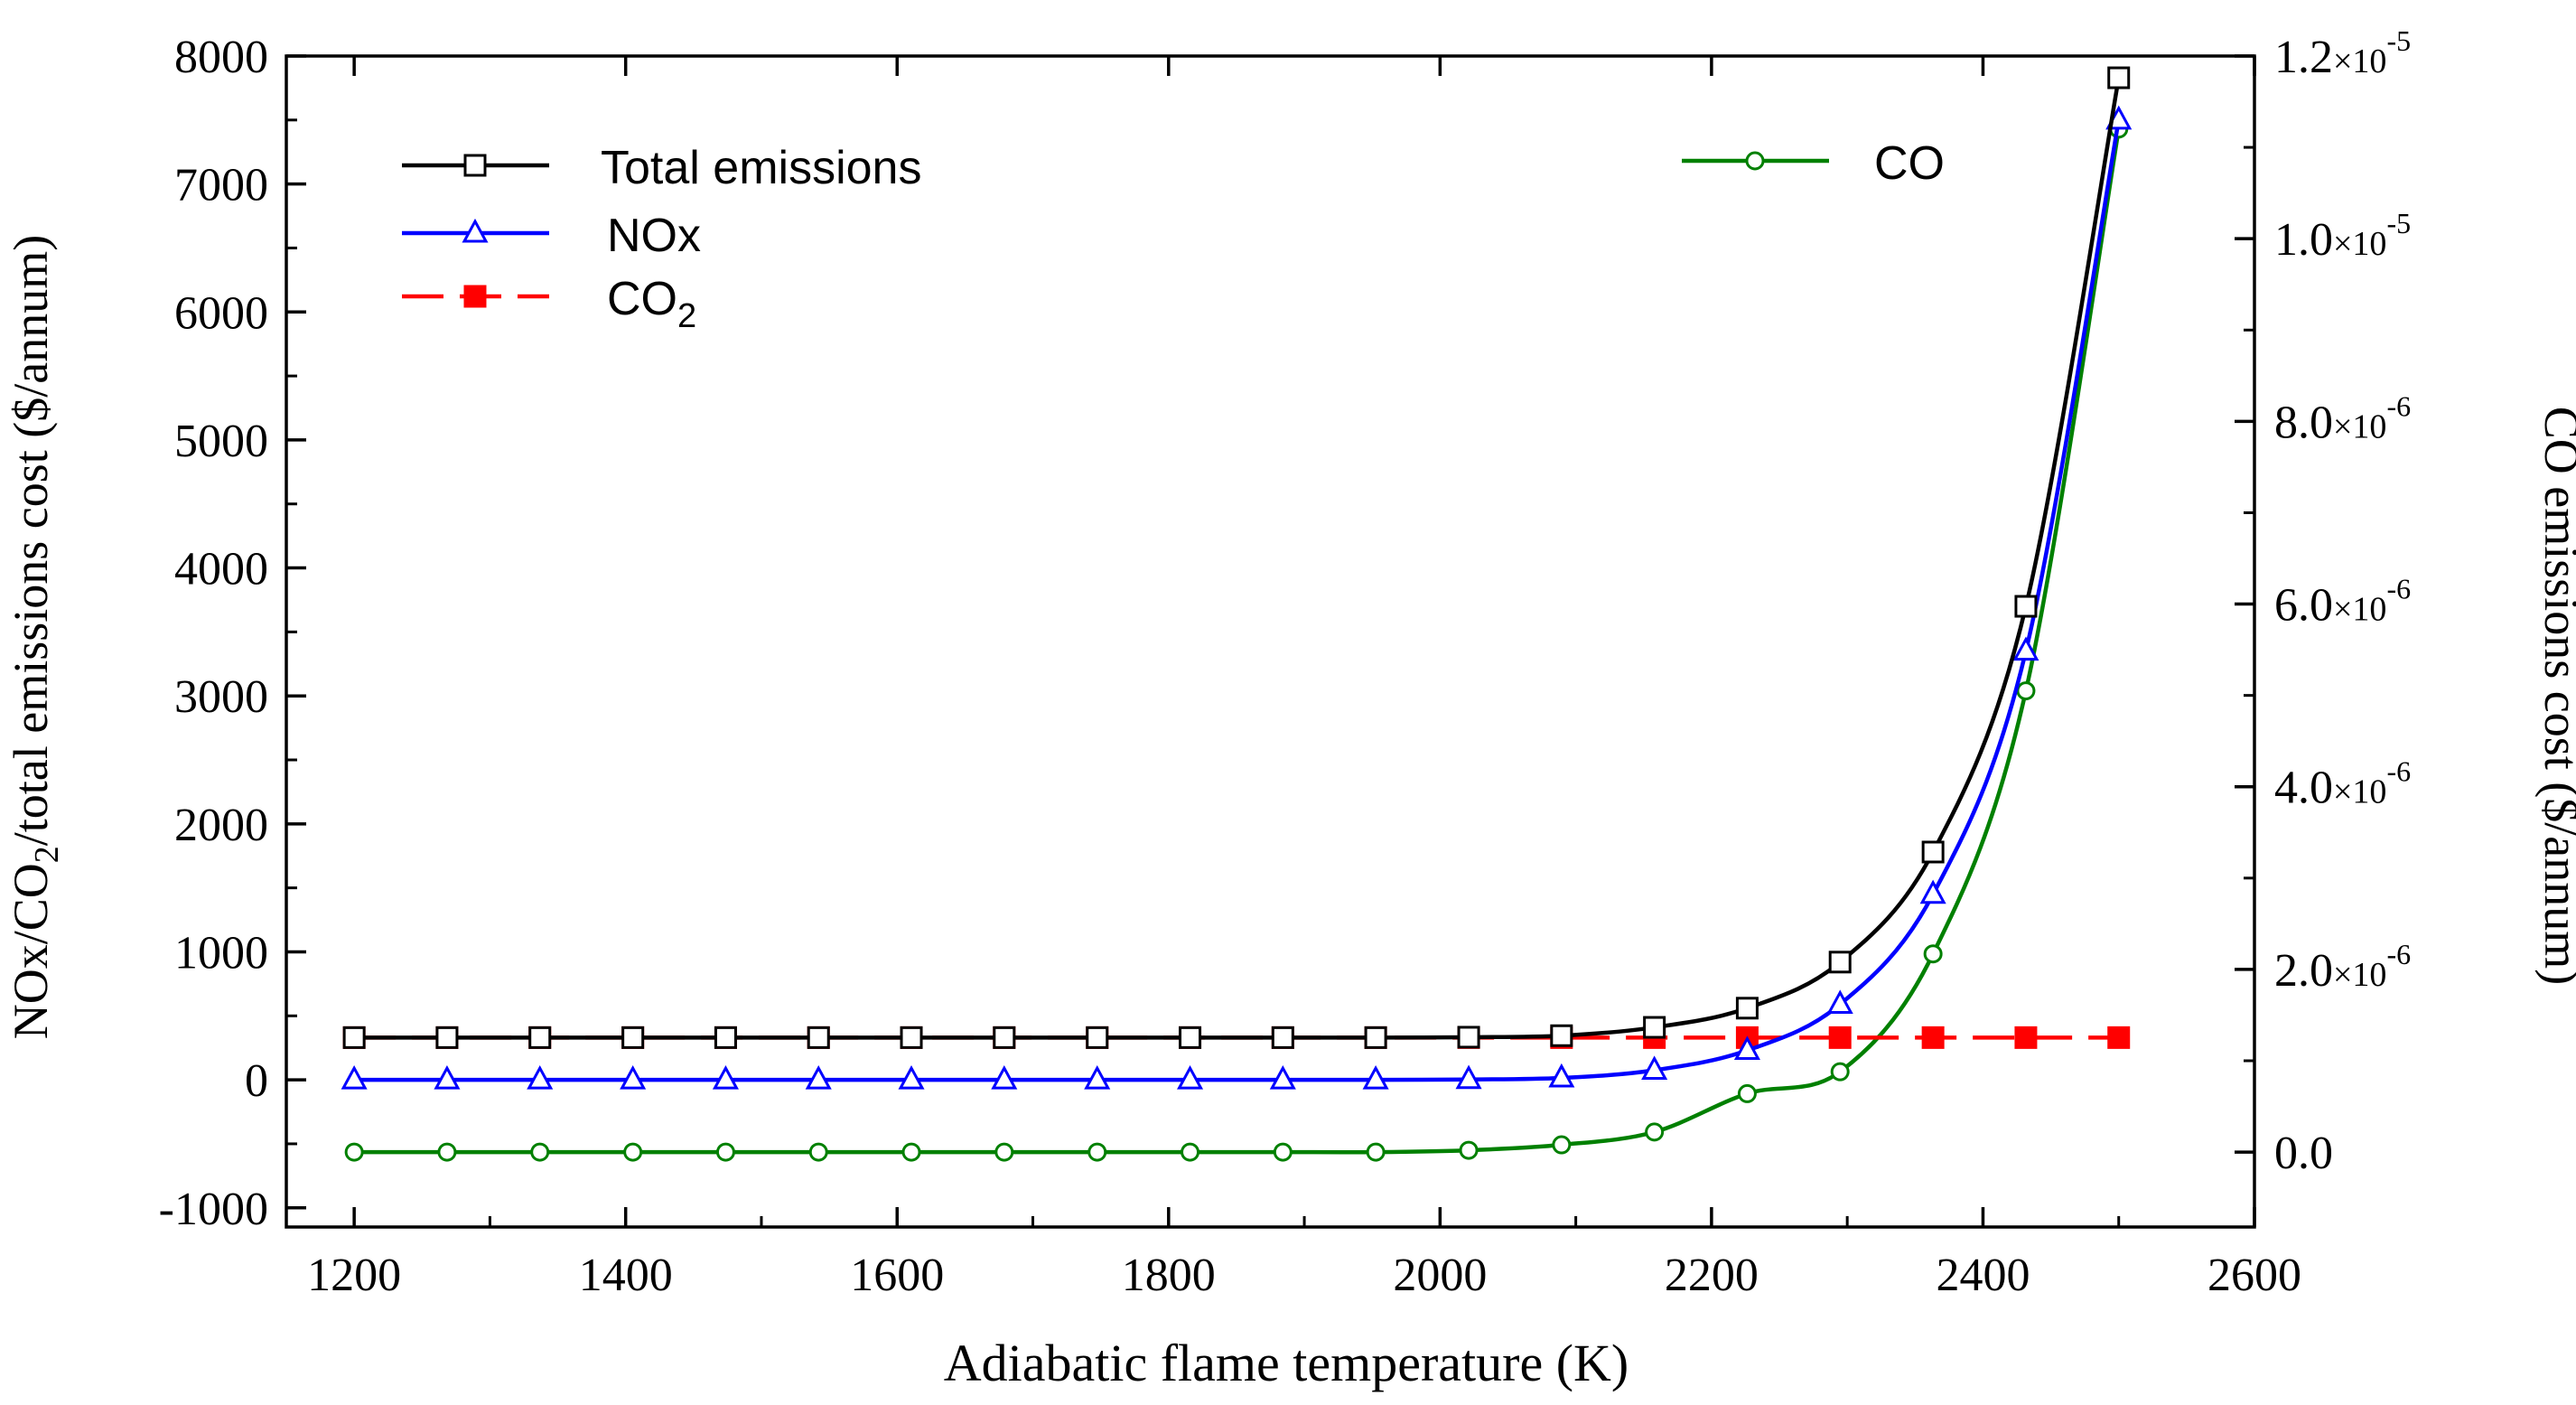  What do you see at coordinates (2254, 1275) in the screenshot?
I see `x-tick-label: 2600` at bounding box center [2254, 1275].